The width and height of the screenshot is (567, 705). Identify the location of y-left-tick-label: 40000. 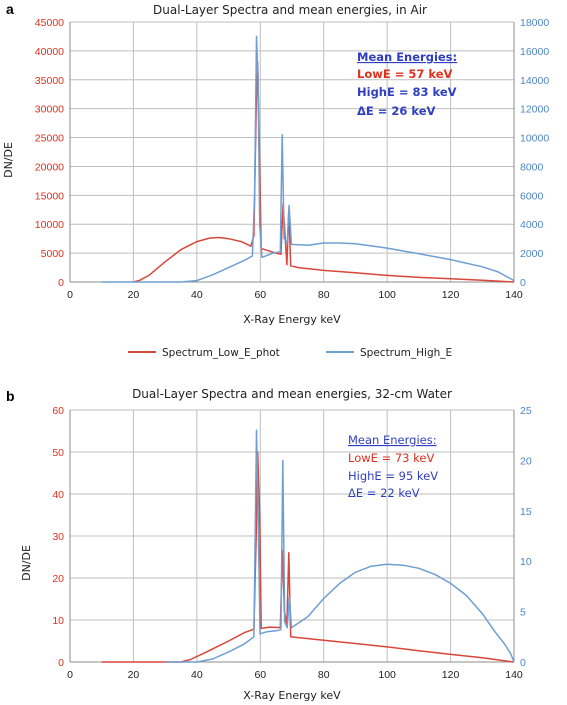
(49, 52).